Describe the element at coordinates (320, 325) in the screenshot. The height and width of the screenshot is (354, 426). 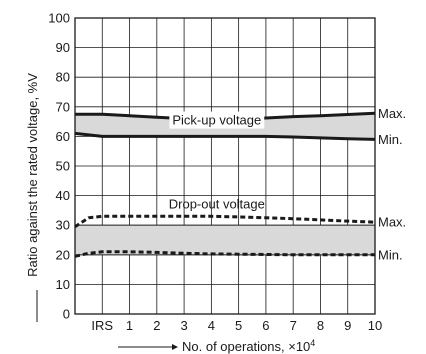
I see `x-tick-label: 8` at that location.